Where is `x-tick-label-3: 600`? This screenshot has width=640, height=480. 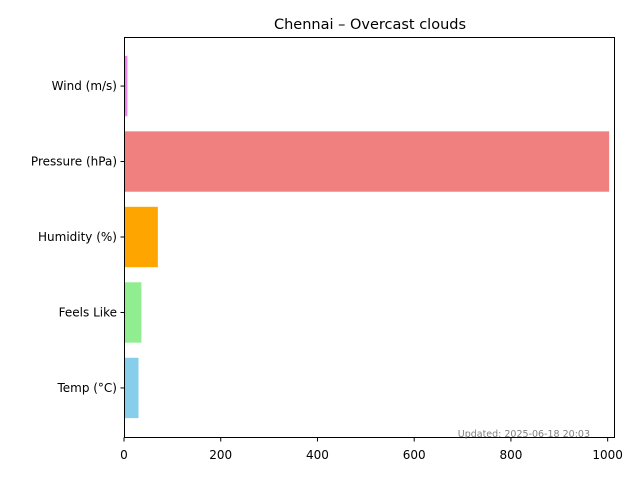 x-tick-label-3: 600 is located at coordinates (414, 455).